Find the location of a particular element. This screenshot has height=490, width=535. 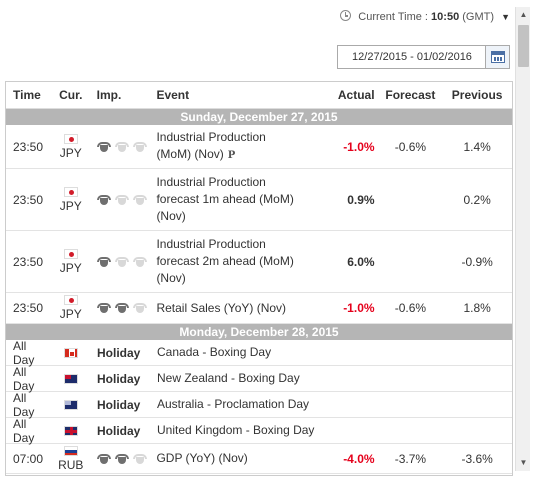

date-range-picker: 12/27/2015 - 01/02/2016 is located at coordinates (423, 57).